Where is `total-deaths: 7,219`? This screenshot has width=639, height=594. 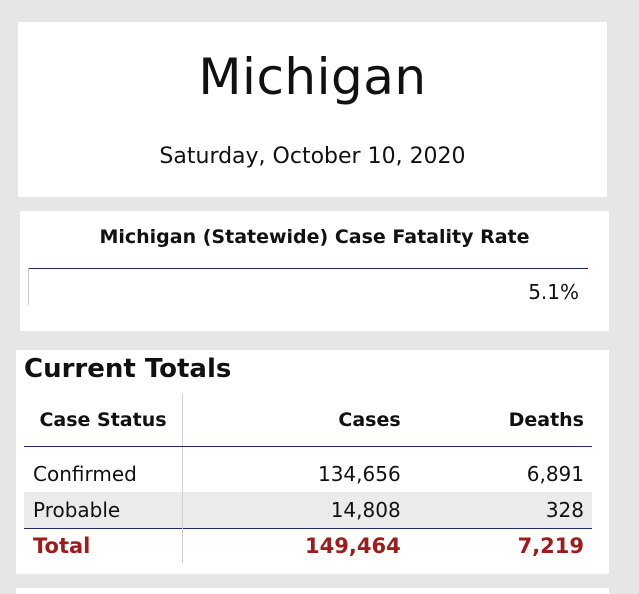 total-deaths: 7,219 is located at coordinates (500, 545).